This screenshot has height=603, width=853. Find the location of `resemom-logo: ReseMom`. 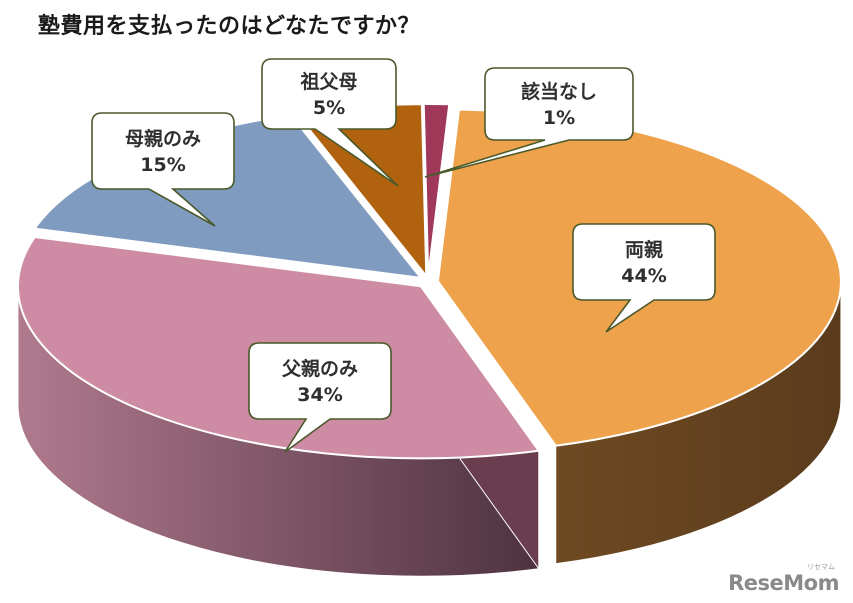

resemom-logo: ReseMom is located at coordinates (783, 583).